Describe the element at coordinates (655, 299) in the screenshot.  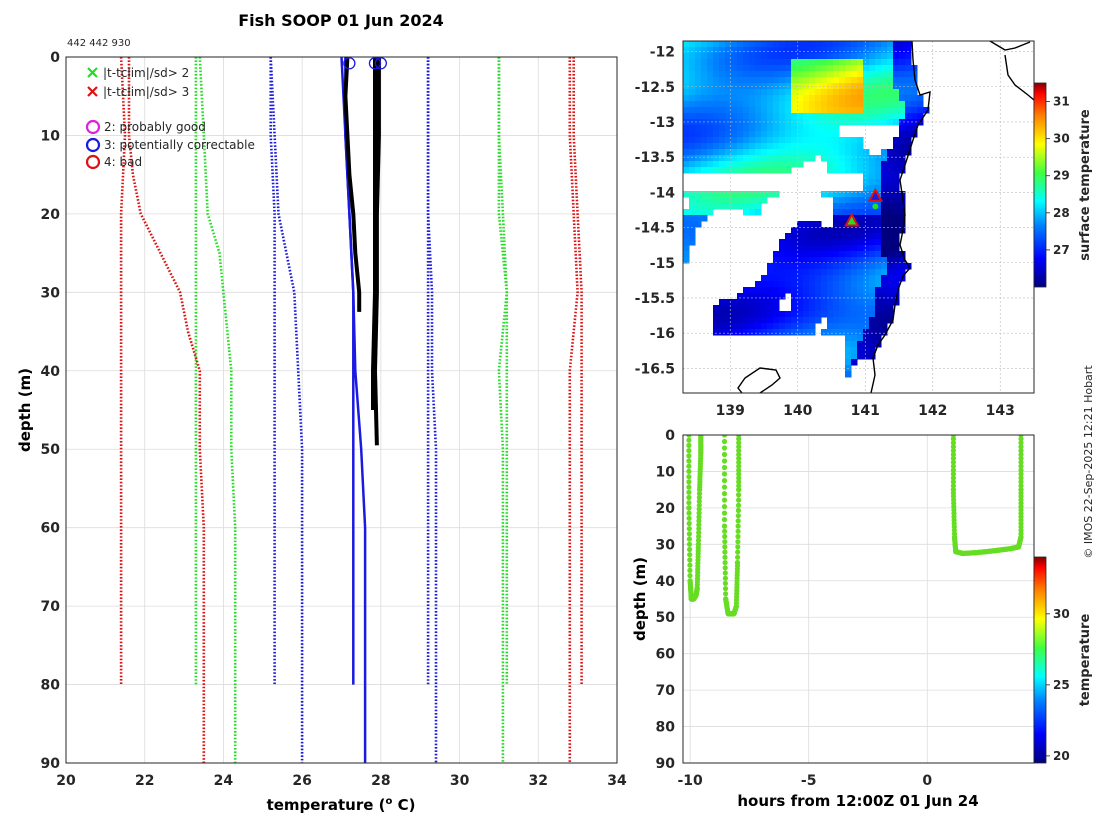
I see `map-y-tick-label: -15.5` at that location.